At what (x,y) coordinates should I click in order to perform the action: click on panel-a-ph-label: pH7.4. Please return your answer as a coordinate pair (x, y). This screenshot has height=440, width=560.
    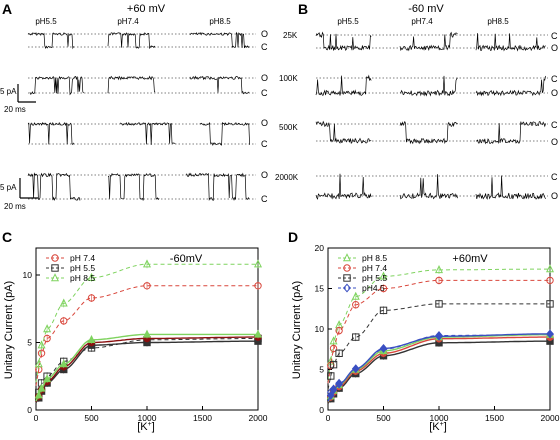
    Looking at the image, I should click on (128, 21).